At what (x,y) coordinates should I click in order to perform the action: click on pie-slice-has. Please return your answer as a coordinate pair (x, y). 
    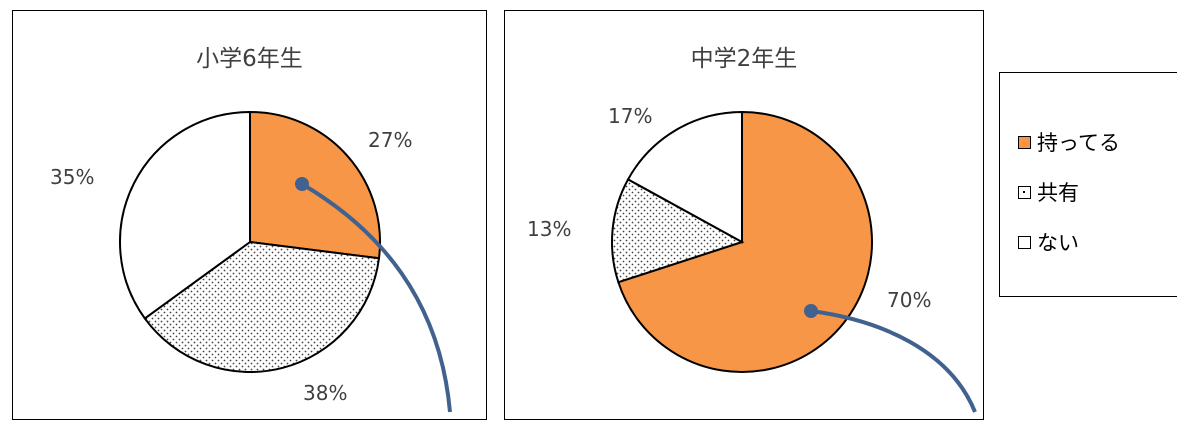
    Looking at the image, I should click on (315, 185).